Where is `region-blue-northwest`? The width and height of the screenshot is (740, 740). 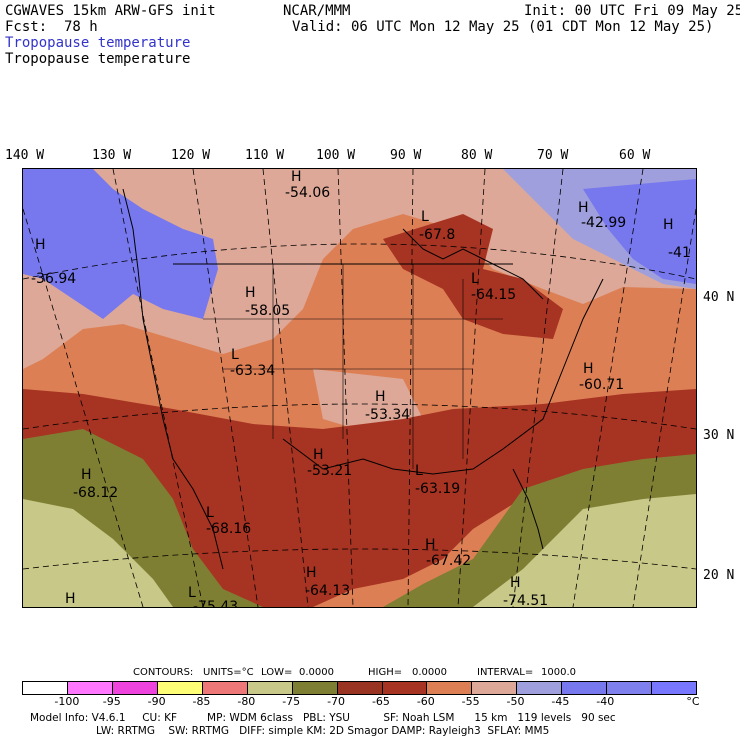 region-blue-northwest is located at coordinates (120, 244).